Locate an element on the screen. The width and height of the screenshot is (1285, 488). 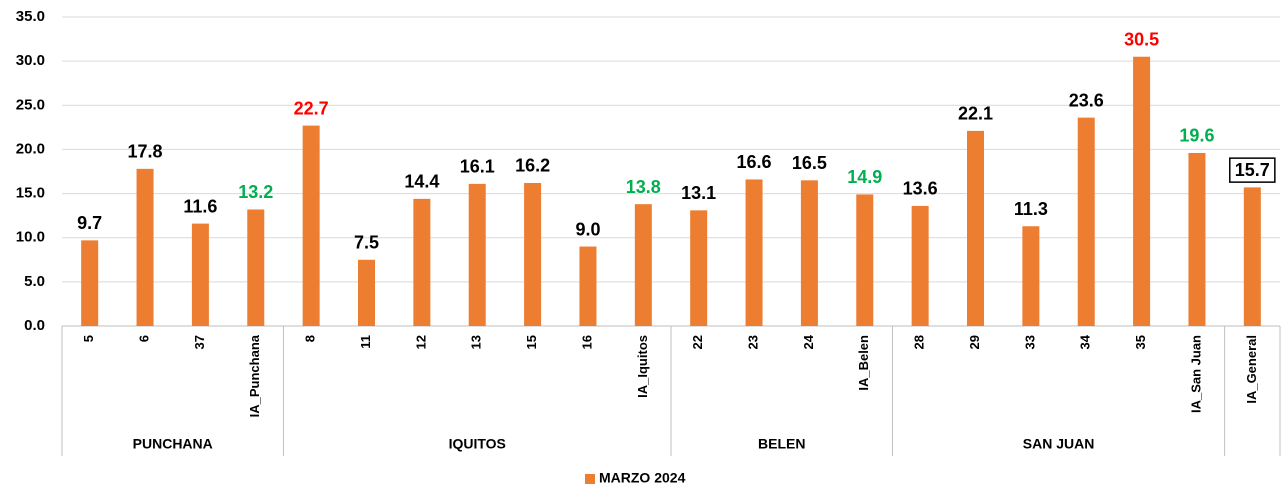
x-tick-label: 37 is located at coordinates (199, 342).